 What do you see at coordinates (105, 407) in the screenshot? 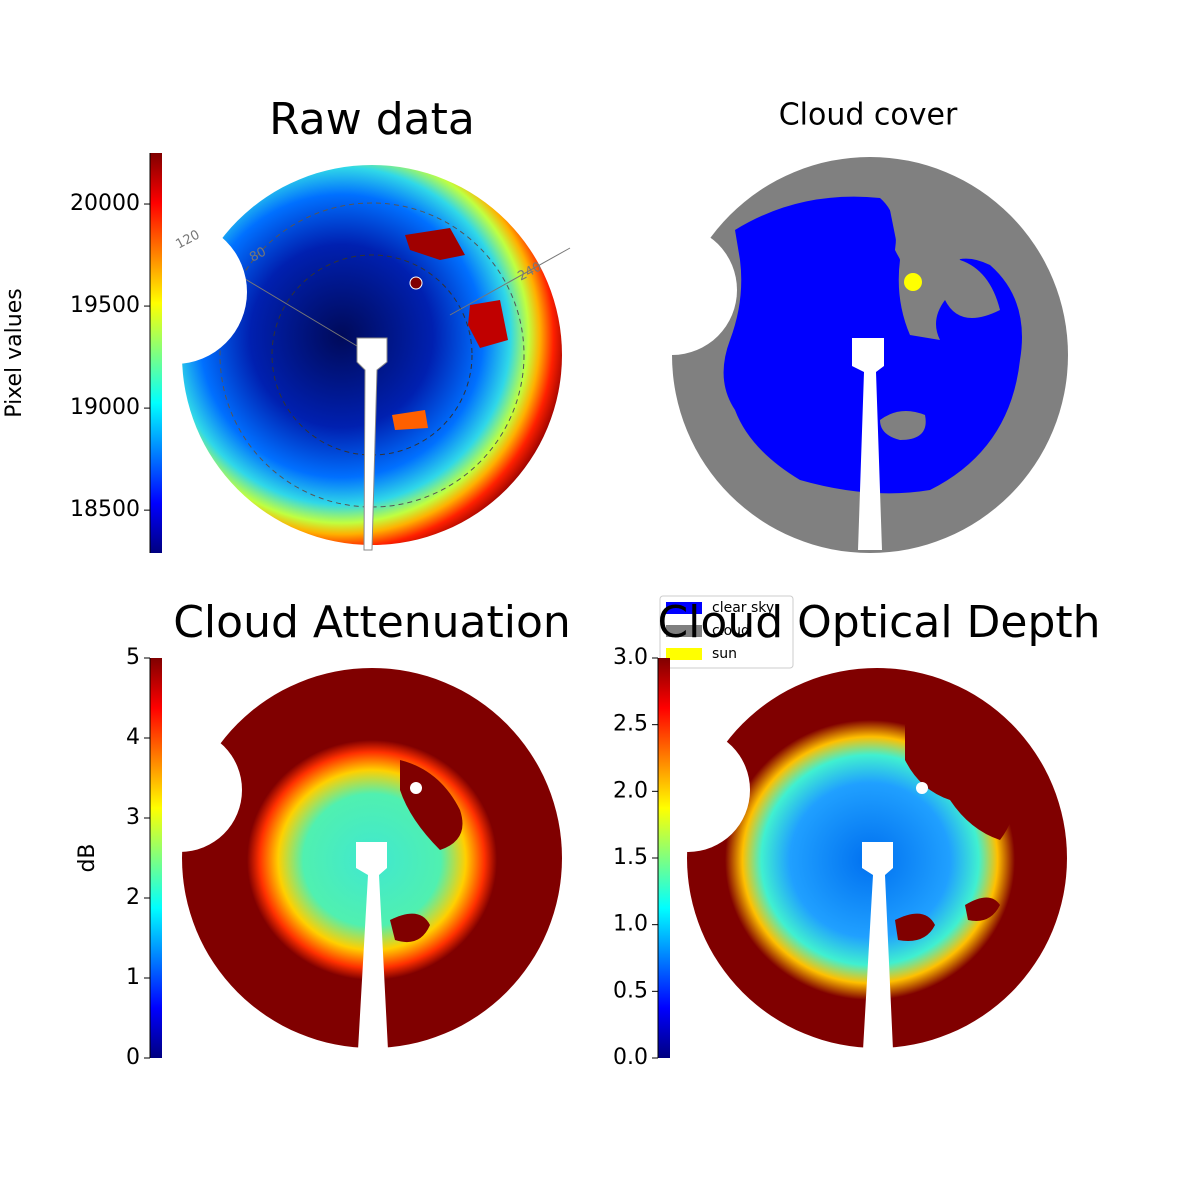
I see `colorbar-tick-label: 19000` at bounding box center [105, 407].